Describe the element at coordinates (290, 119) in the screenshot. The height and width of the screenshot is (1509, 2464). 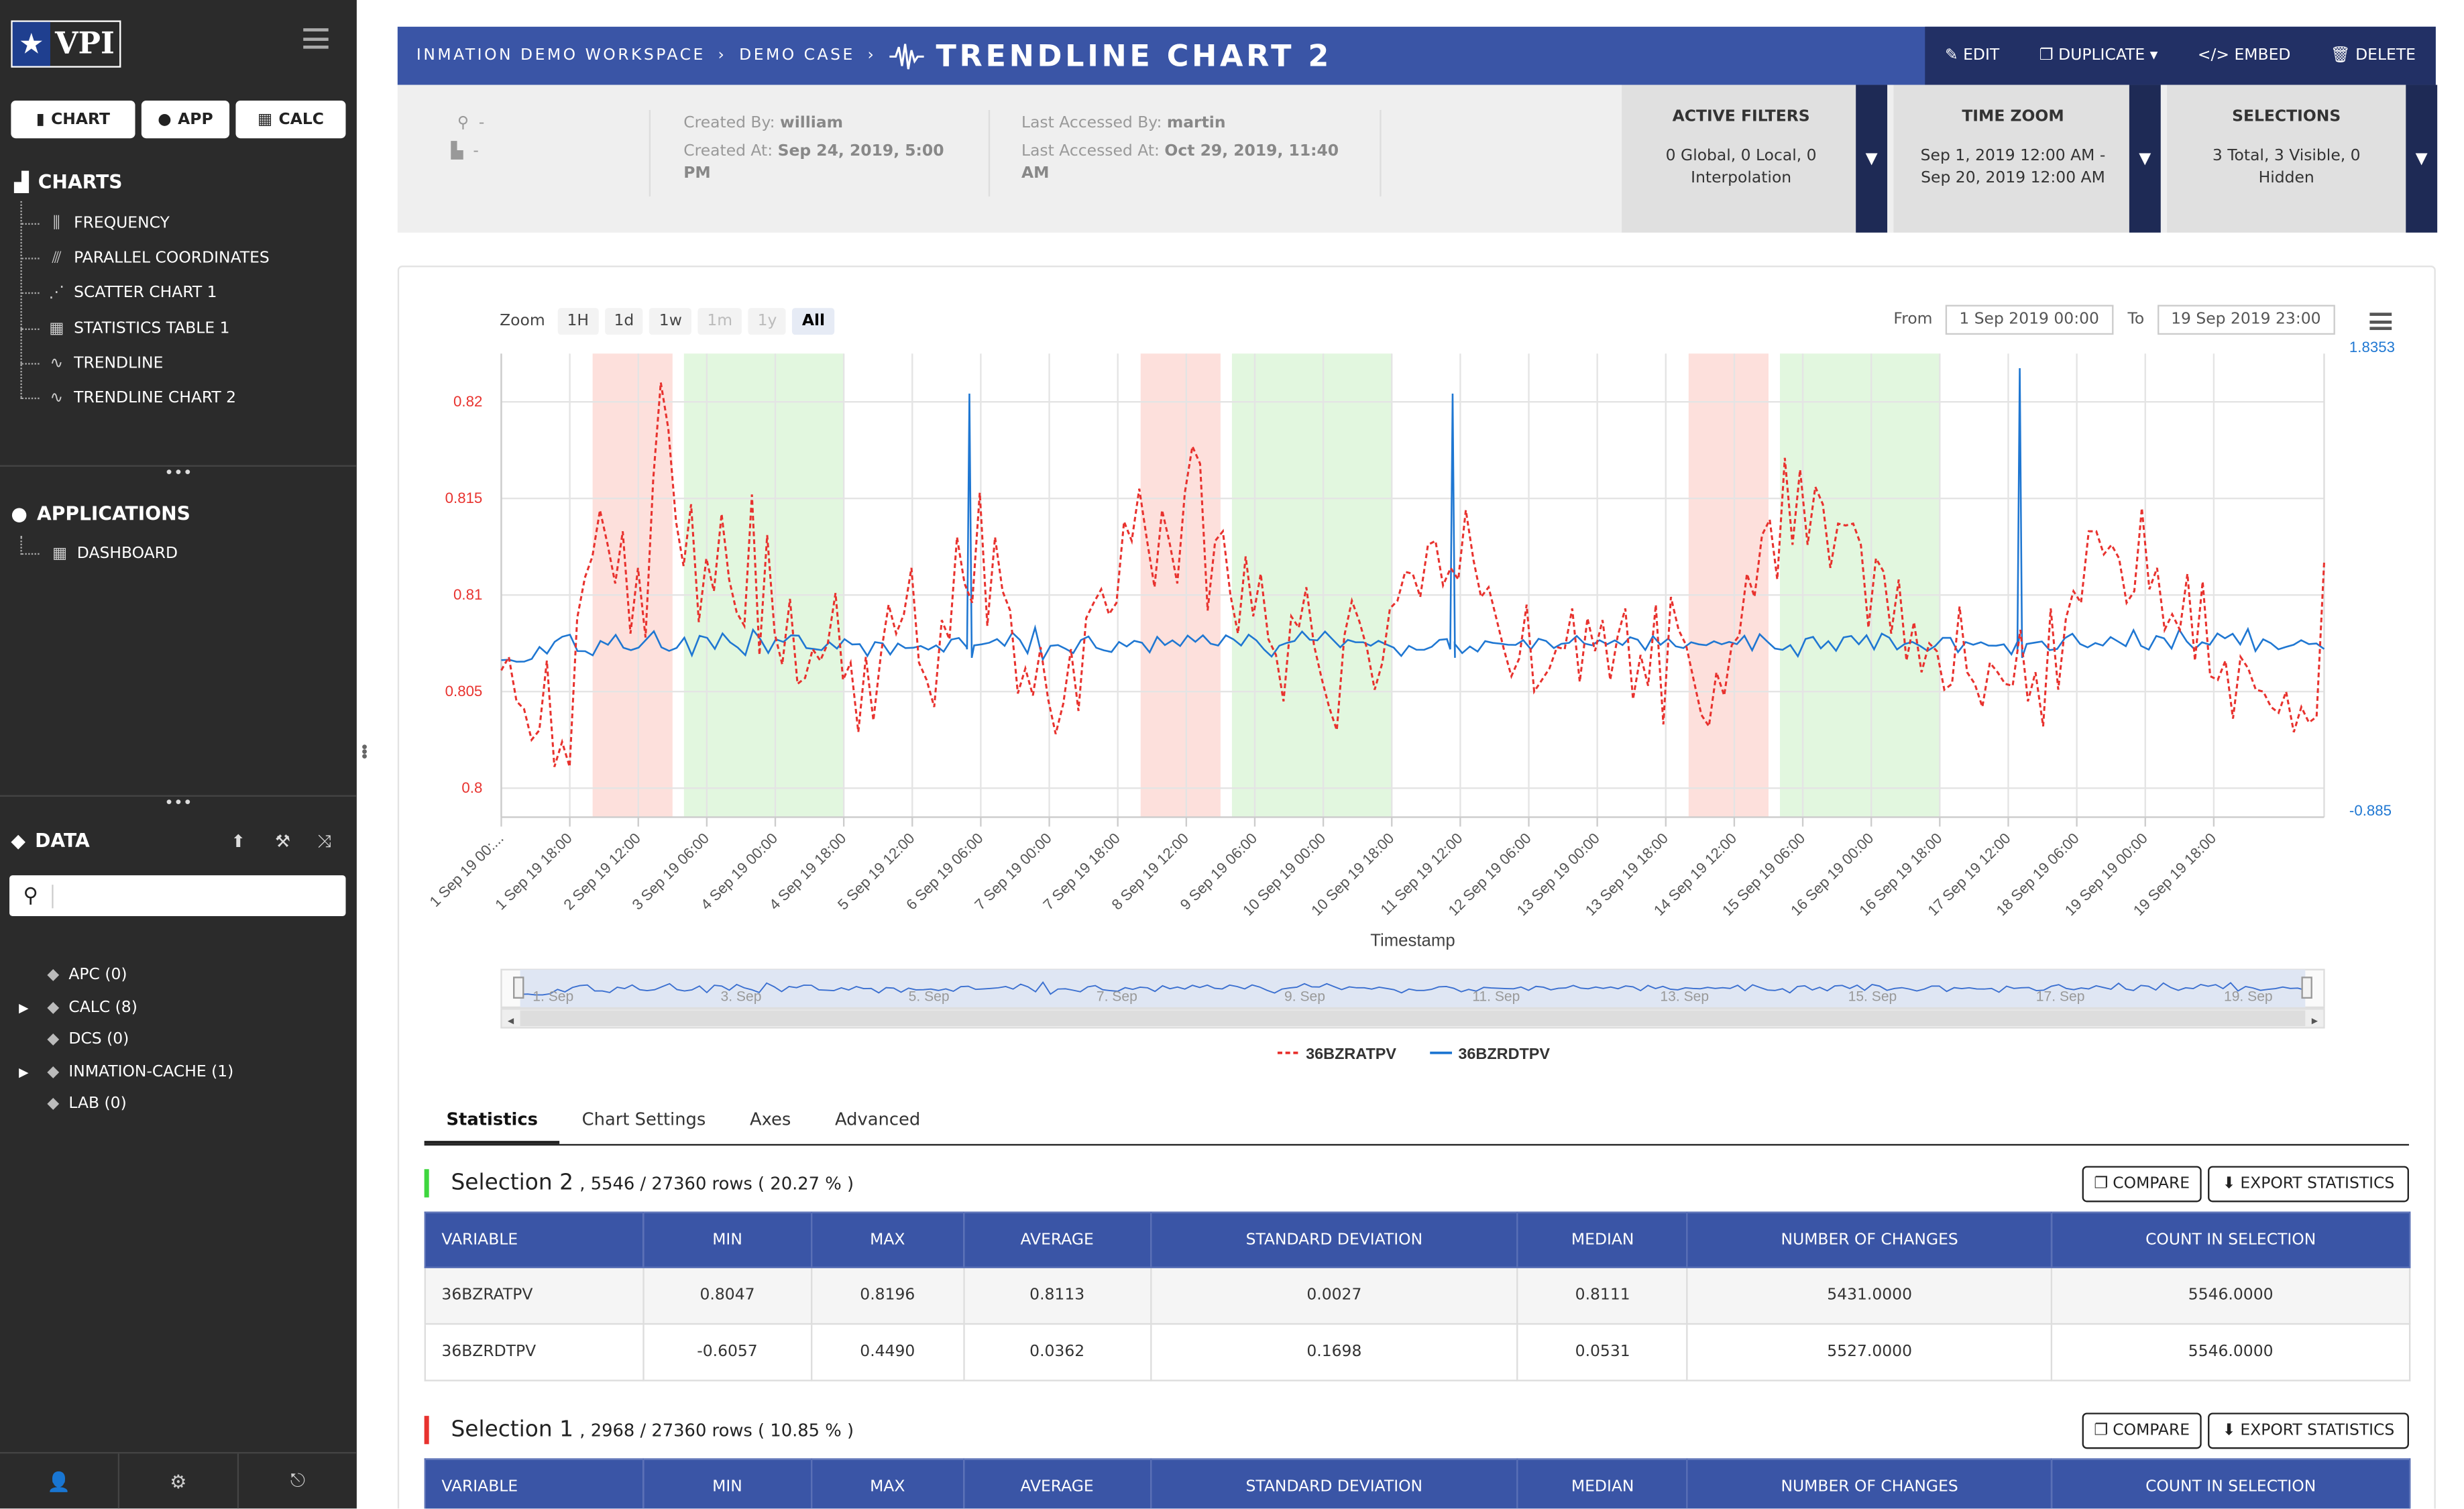
I see `new-calc-button: ▦ CALC` at that location.